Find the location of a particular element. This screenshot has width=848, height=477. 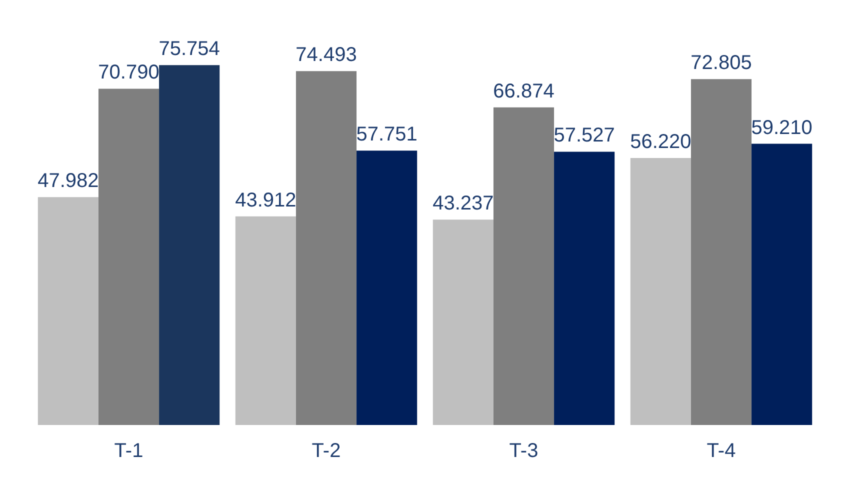

data-label: 57.751 is located at coordinates (387, 135).